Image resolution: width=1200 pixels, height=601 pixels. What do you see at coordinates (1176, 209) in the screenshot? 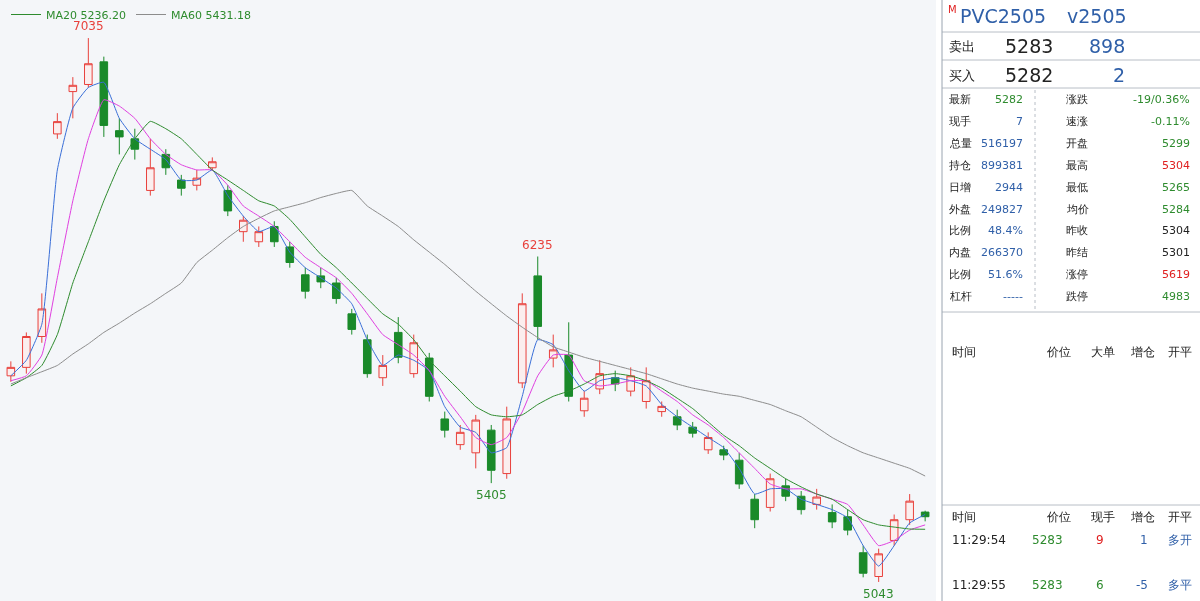
I see `text: 5284` at bounding box center [1176, 209].